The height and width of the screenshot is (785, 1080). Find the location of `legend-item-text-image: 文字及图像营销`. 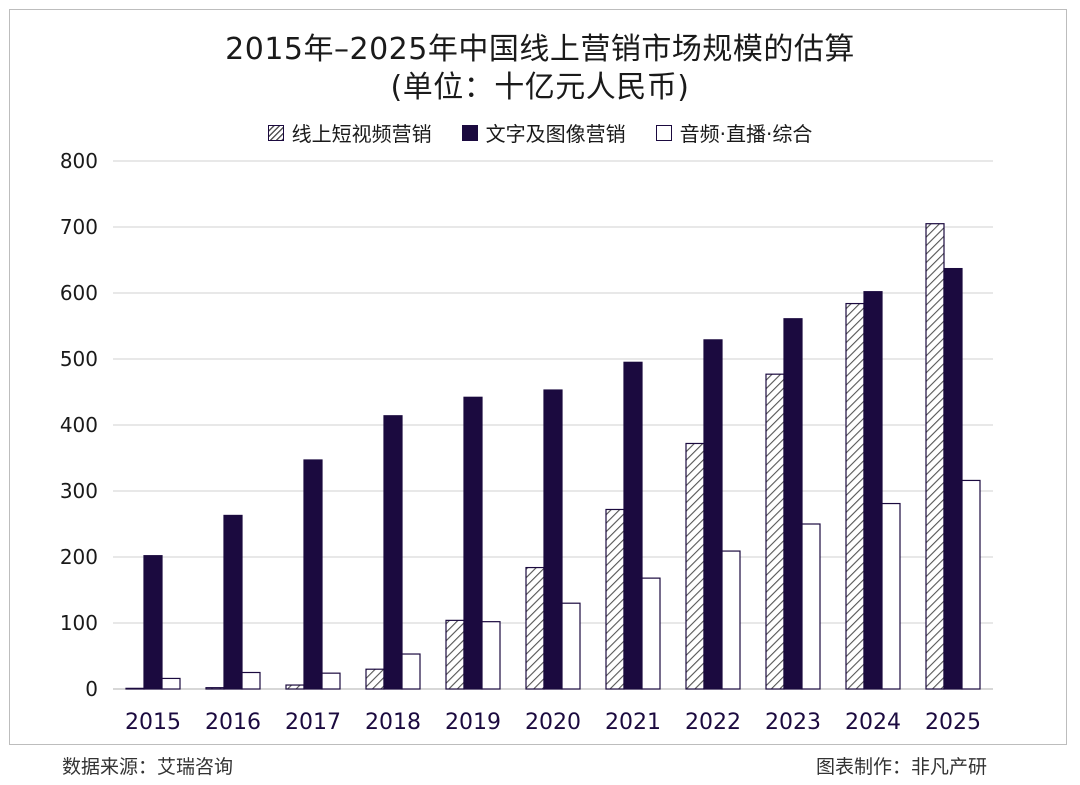

legend-item-text-image: 文字及图像营销 is located at coordinates (543, 132).